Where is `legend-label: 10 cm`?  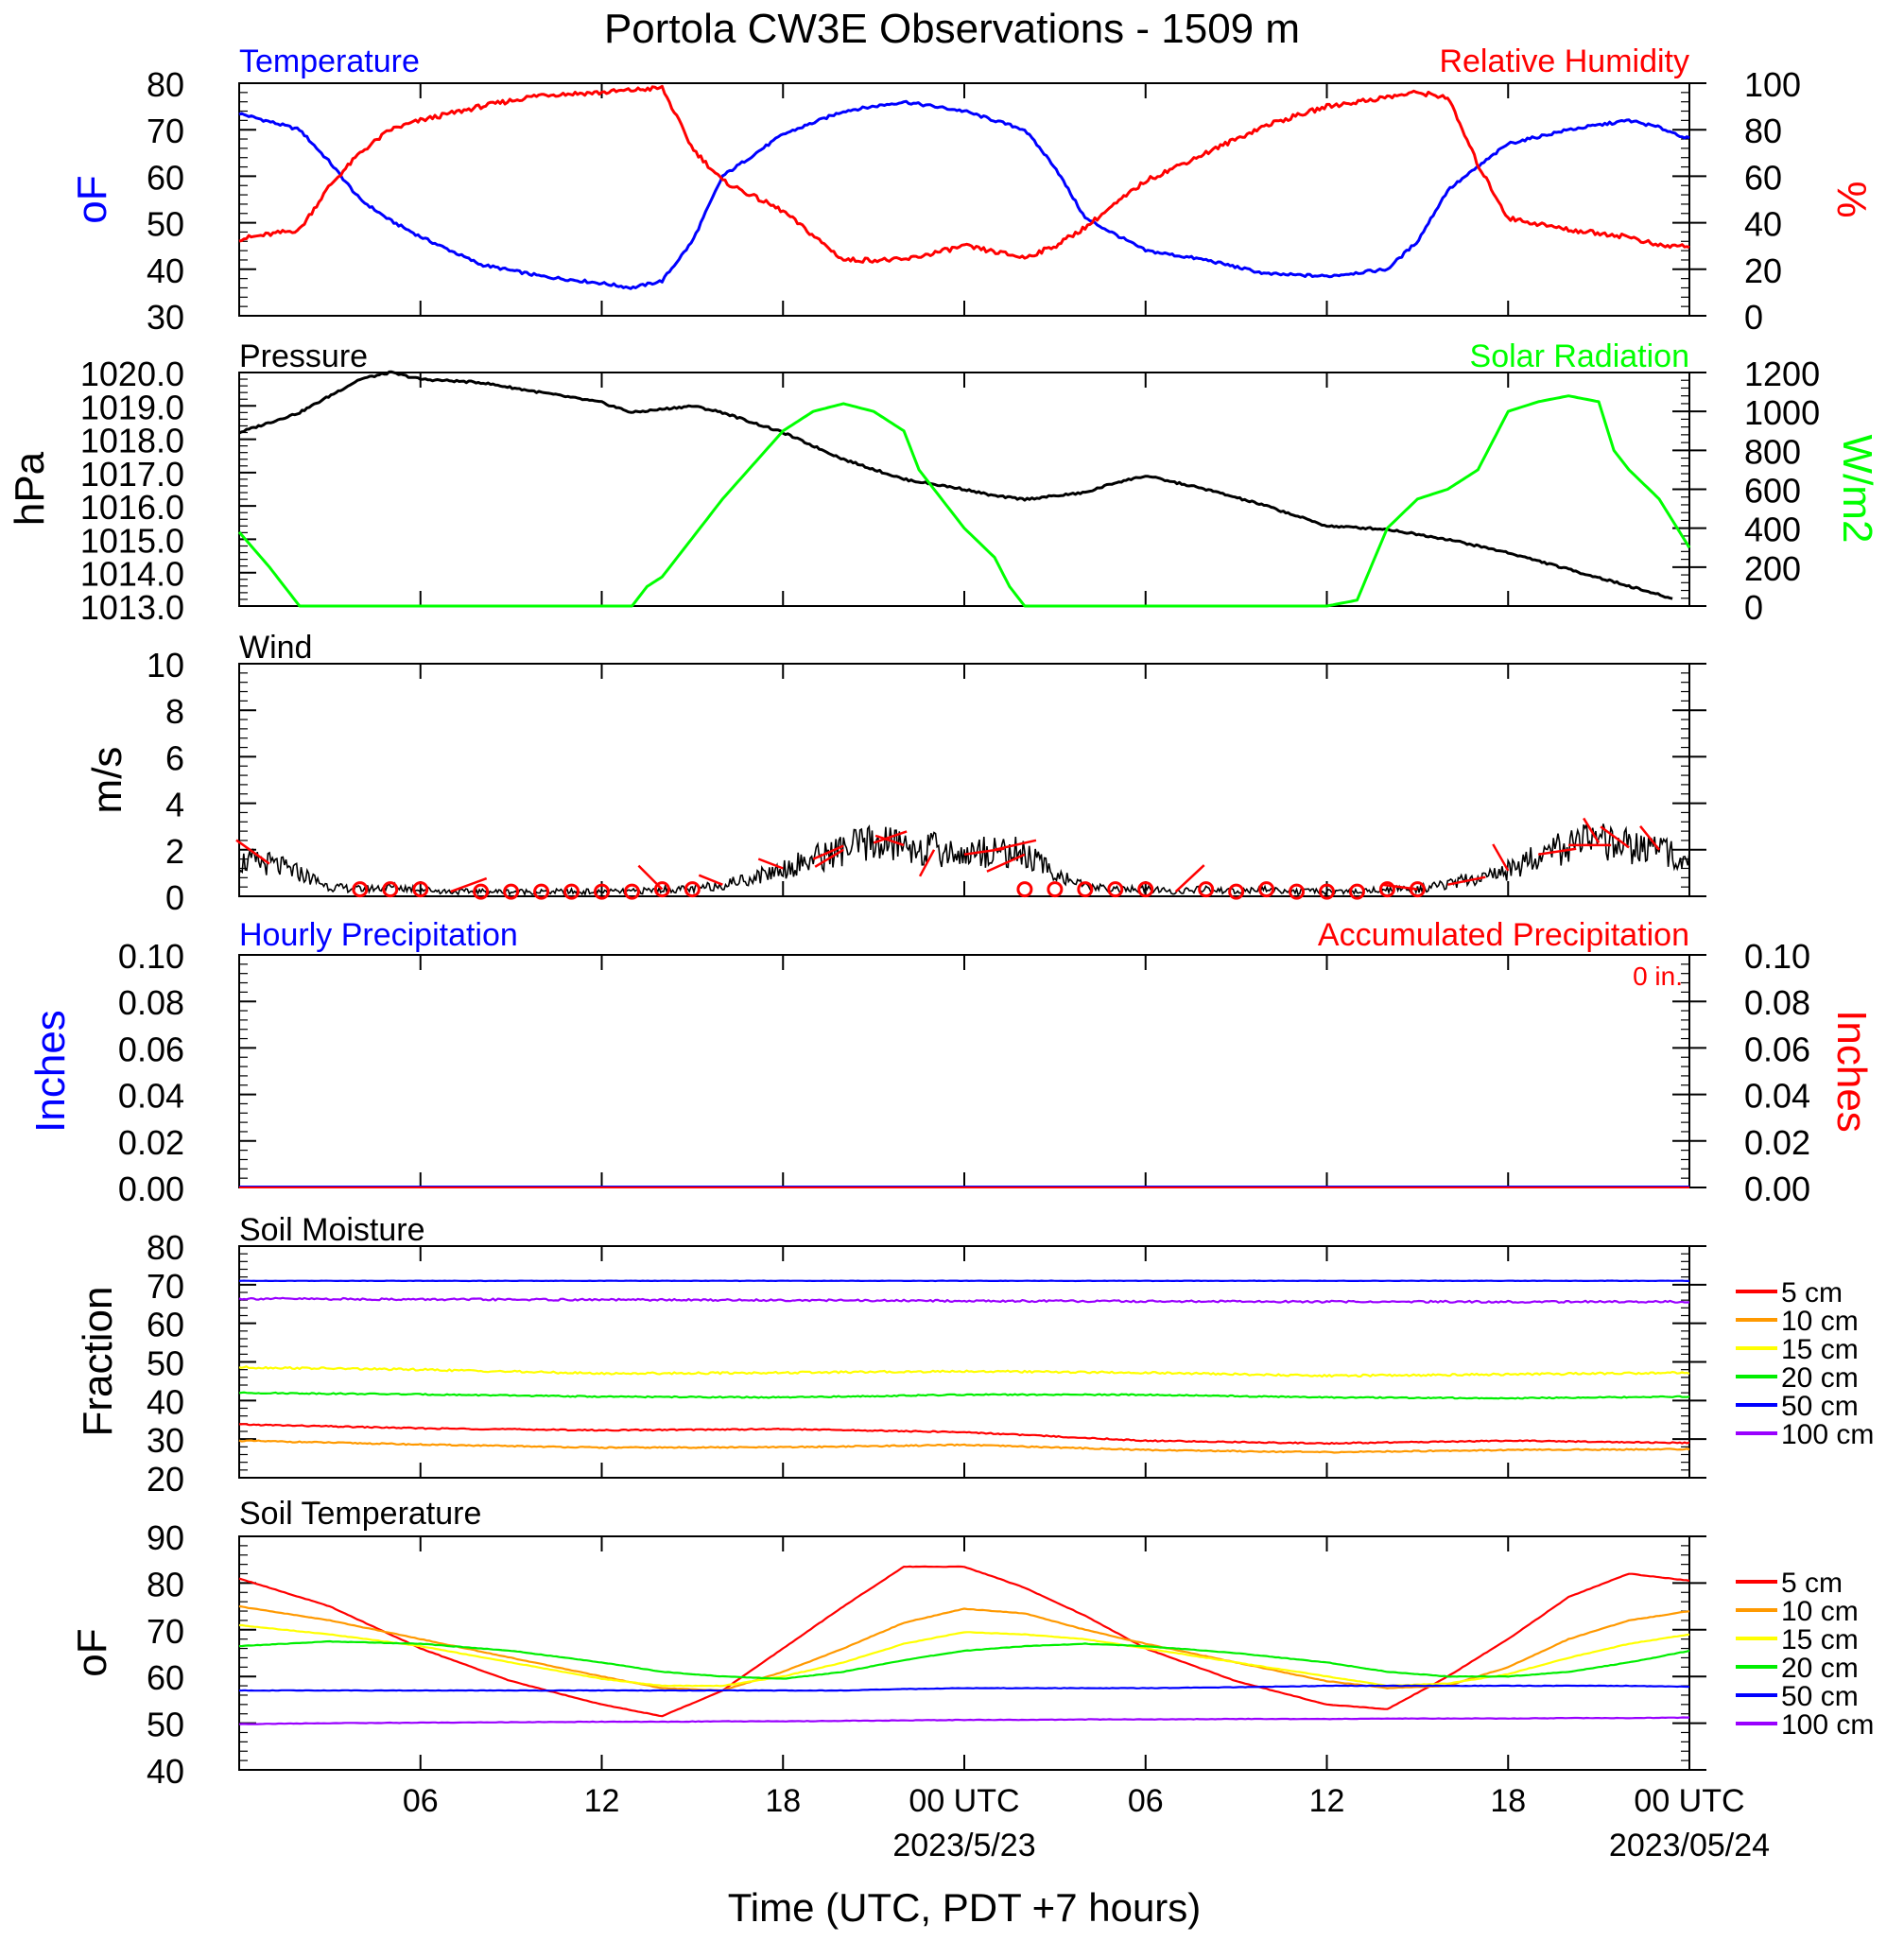 legend-label: 10 cm is located at coordinates (1820, 1322).